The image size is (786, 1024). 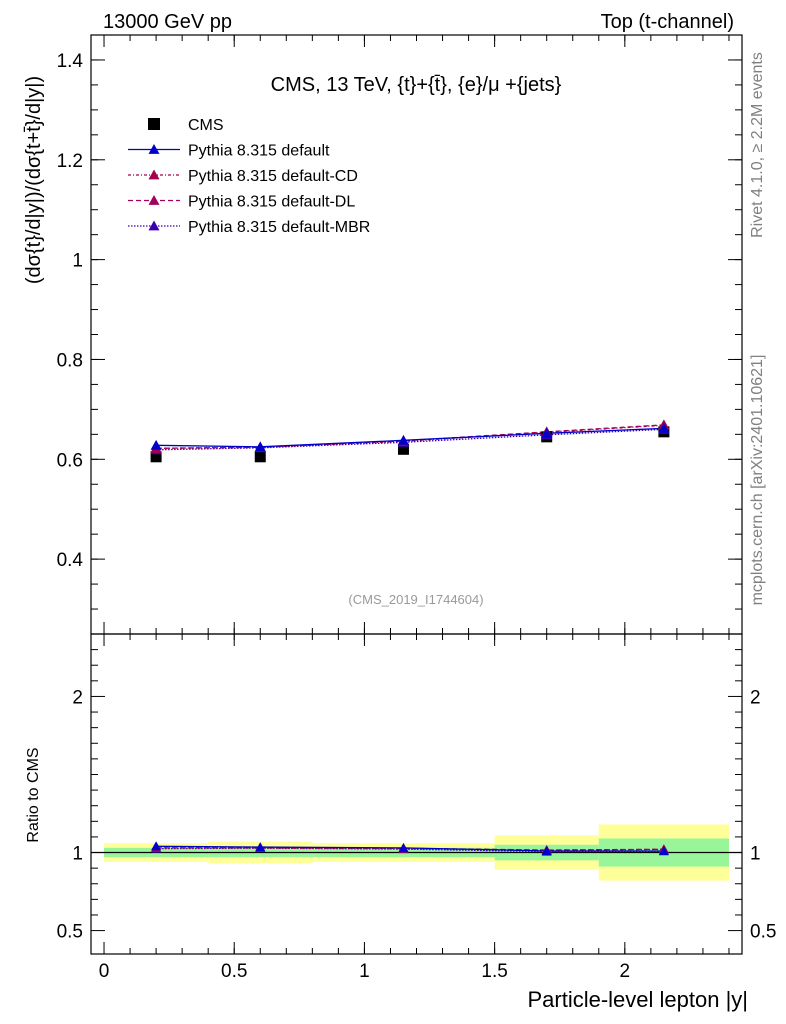 What do you see at coordinates (77, 261) in the screenshot?
I see `main-ytick-label: 1` at bounding box center [77, 261].